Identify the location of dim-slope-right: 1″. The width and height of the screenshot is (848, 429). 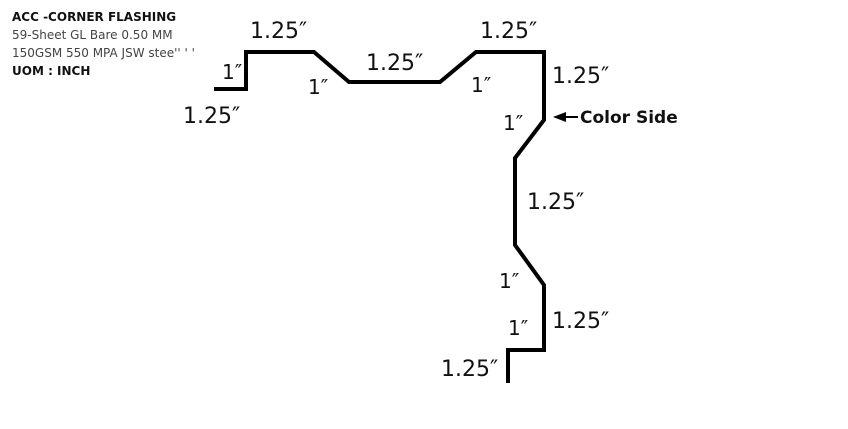
(481, 85).